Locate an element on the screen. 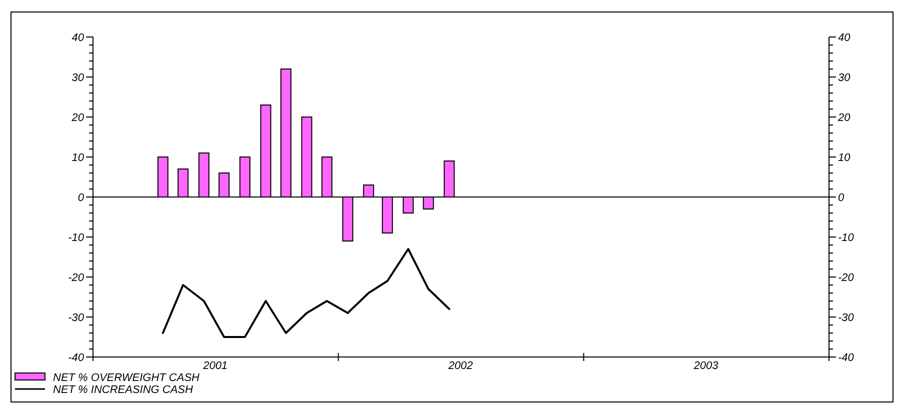  x-tick-label: 2001 is located at coordinates (215, 366).